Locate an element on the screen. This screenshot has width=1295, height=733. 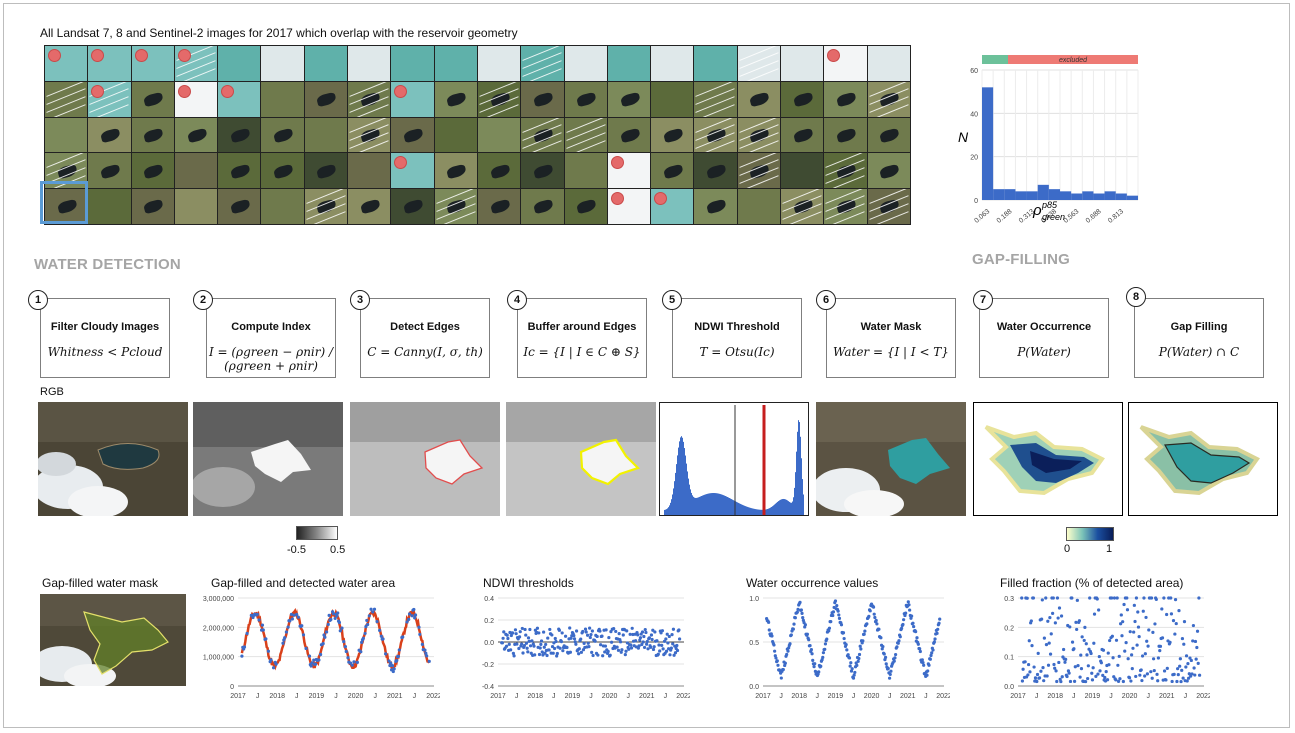
selected-image-highlight is located at coordinates (64, 202).